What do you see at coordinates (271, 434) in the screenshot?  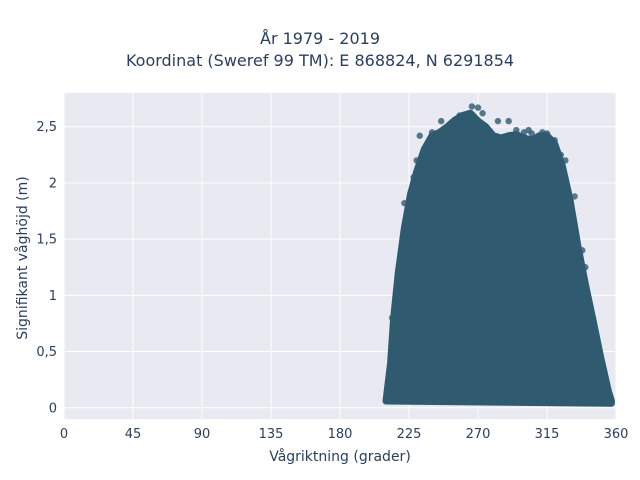 I see `x-tick-label: 135` at bounding box center [271, 434].